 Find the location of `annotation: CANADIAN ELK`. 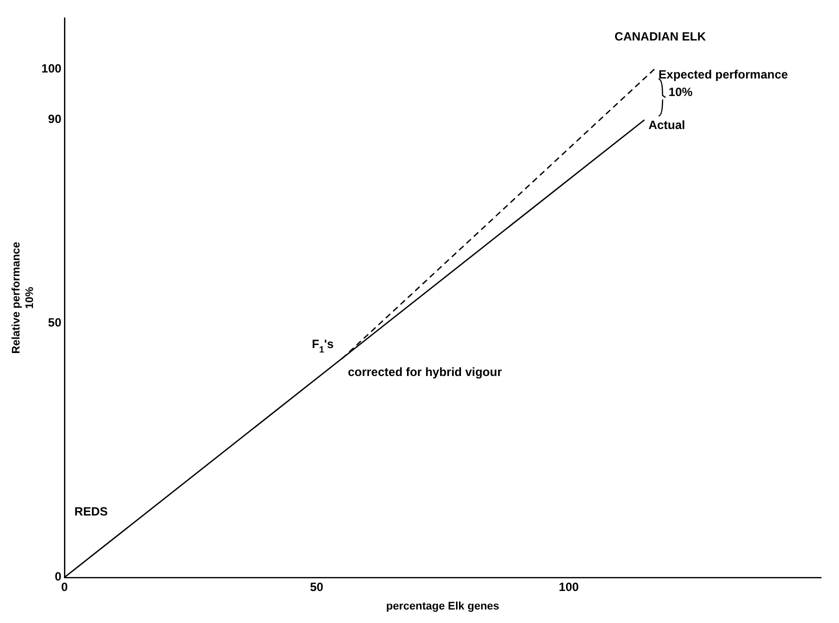

annotation: CANADIAN ELK is located at coordinates (660, 36).